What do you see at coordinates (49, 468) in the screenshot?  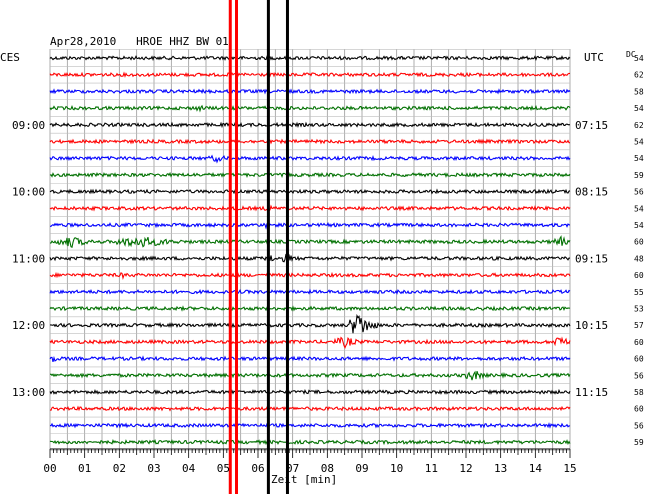 I see `x-tick-label: 00` at bounding box center [49, 468].